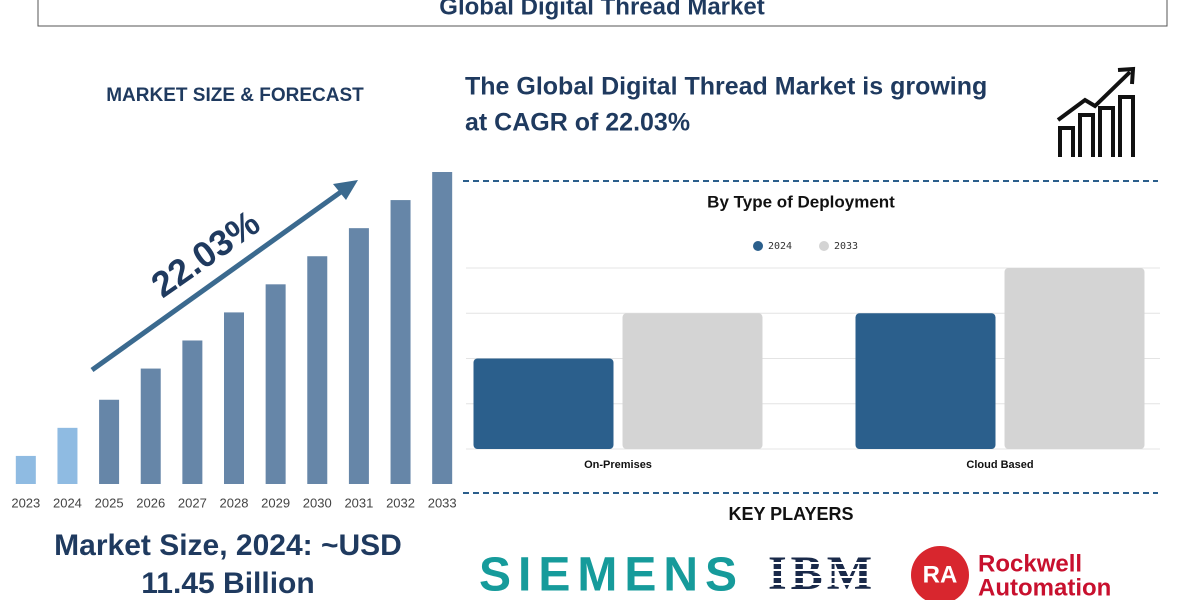 This screenshot has width=1200, height=600. Describe the element at coordinates (218, 279) in the screenshot. I see `growth-arrow` at that location.